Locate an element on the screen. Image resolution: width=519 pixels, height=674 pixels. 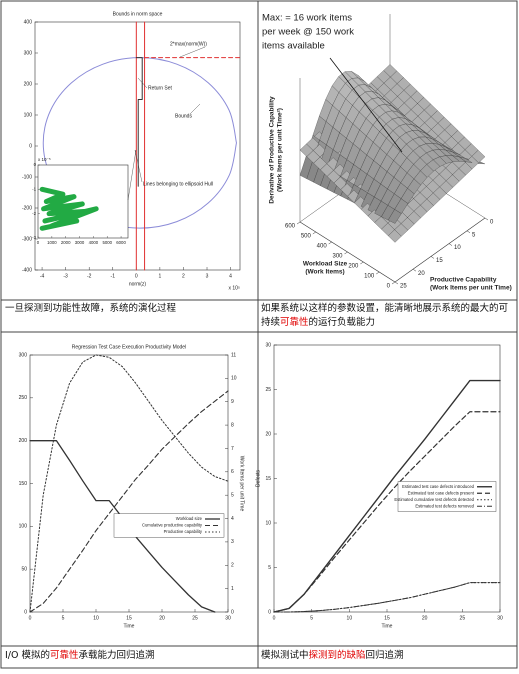
caption-text: 回归追溯 is located at coordinates (384, 655).